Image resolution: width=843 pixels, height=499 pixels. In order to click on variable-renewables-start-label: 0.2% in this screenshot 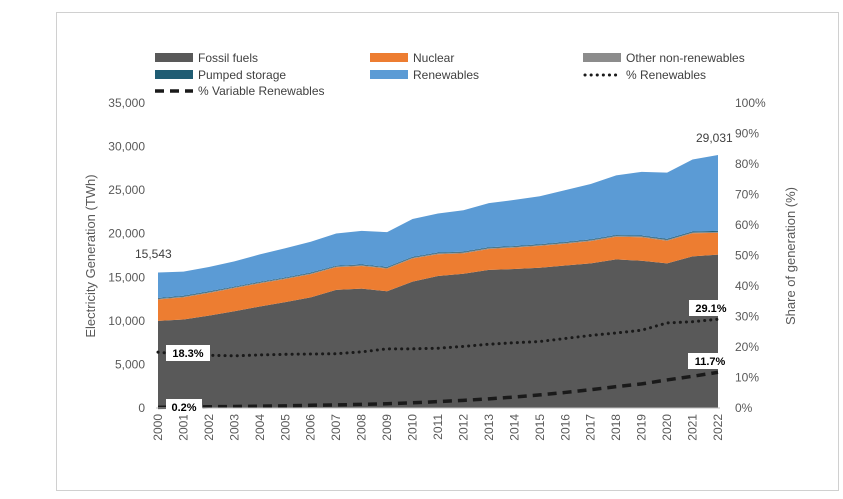, I will do `click(184, 407)`.